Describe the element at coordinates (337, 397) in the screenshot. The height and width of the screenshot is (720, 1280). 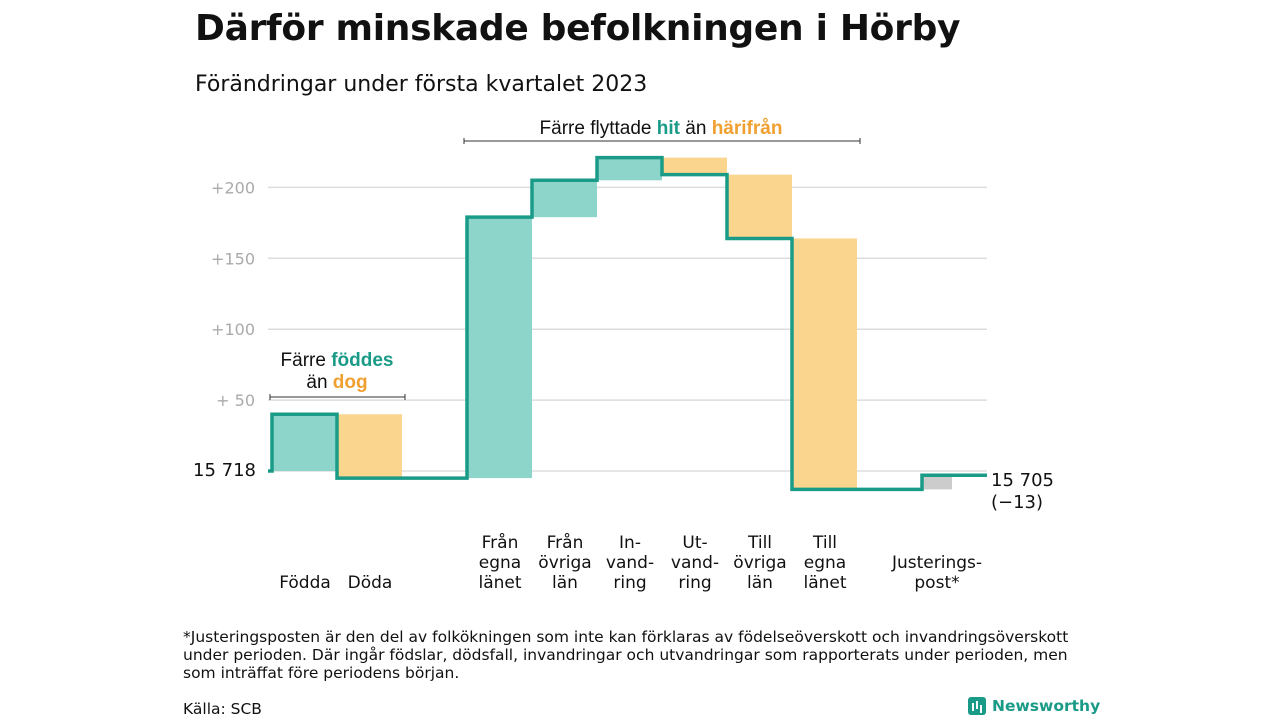
I see `annotation-births-bracket` at that location.